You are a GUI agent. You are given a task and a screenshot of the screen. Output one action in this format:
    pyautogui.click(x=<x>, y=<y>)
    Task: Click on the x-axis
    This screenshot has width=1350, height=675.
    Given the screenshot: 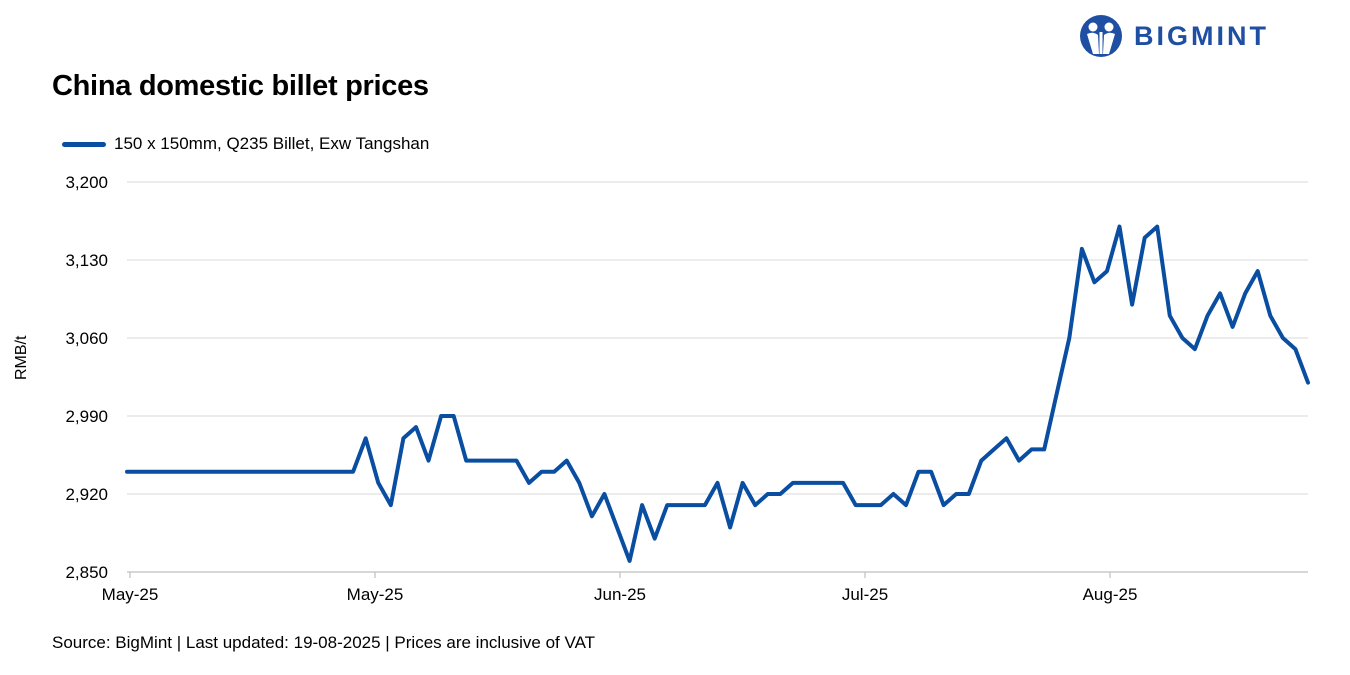 What is the action you would take?
    pyautogui.click(x=717, y=575)
    